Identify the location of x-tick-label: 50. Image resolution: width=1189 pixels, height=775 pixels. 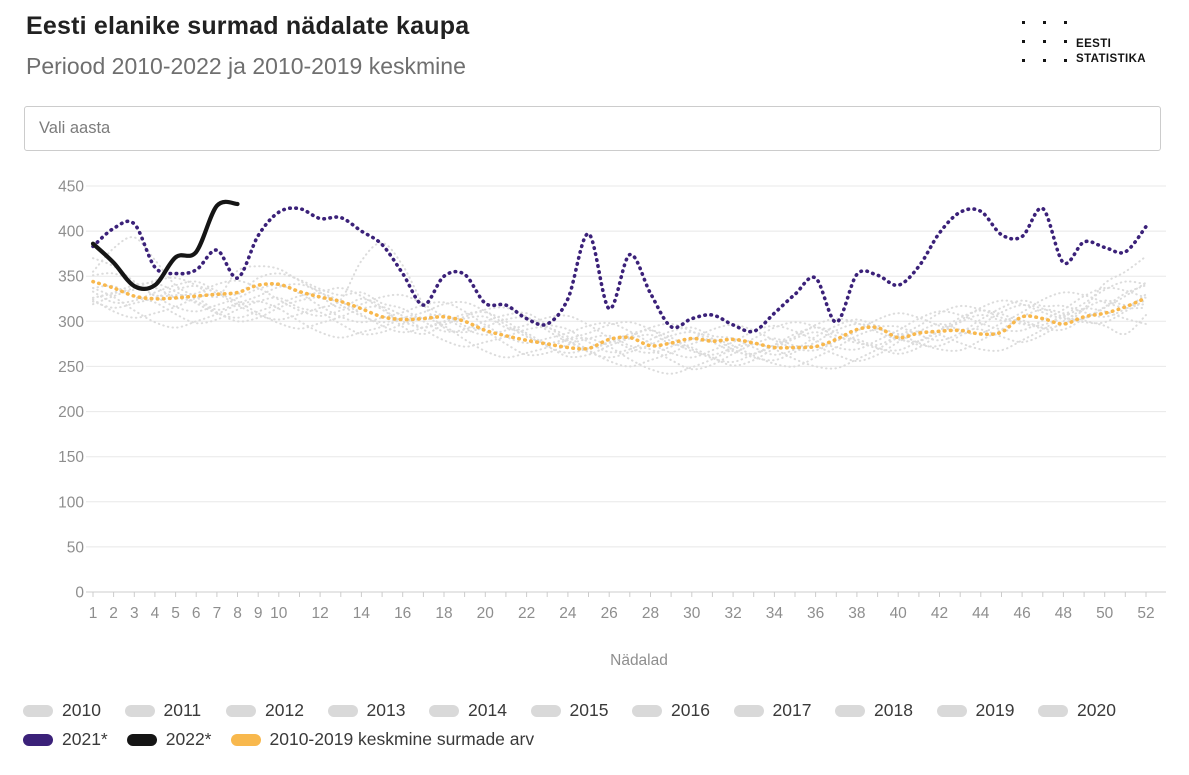
(1105, 613).